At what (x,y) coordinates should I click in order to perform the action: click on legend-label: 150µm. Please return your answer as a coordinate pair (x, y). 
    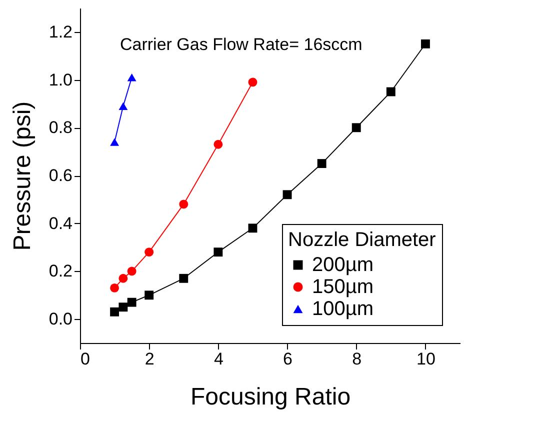
    Looking at the image, I should click on (343, 287).